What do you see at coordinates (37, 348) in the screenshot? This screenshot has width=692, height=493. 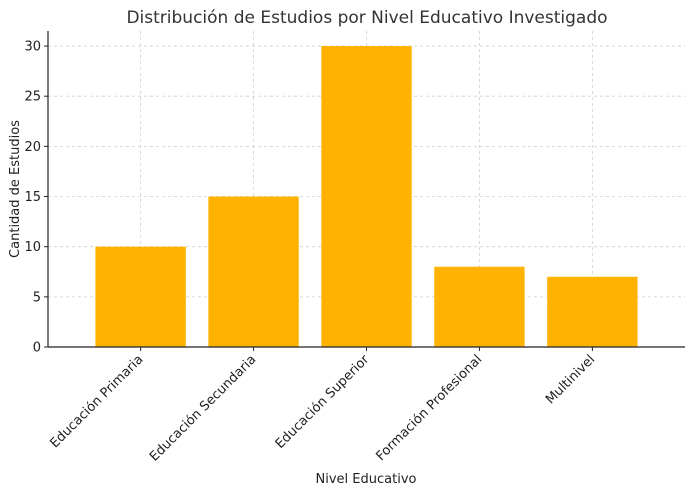 I see `y-tick-label-0: 0` at bounding box center [37, 348].